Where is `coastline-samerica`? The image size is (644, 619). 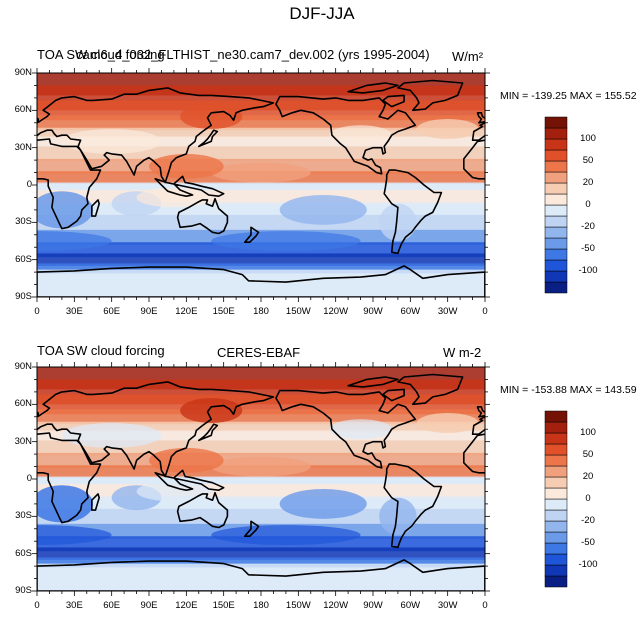 coastline-samerica is located at coordinates (413, 212).